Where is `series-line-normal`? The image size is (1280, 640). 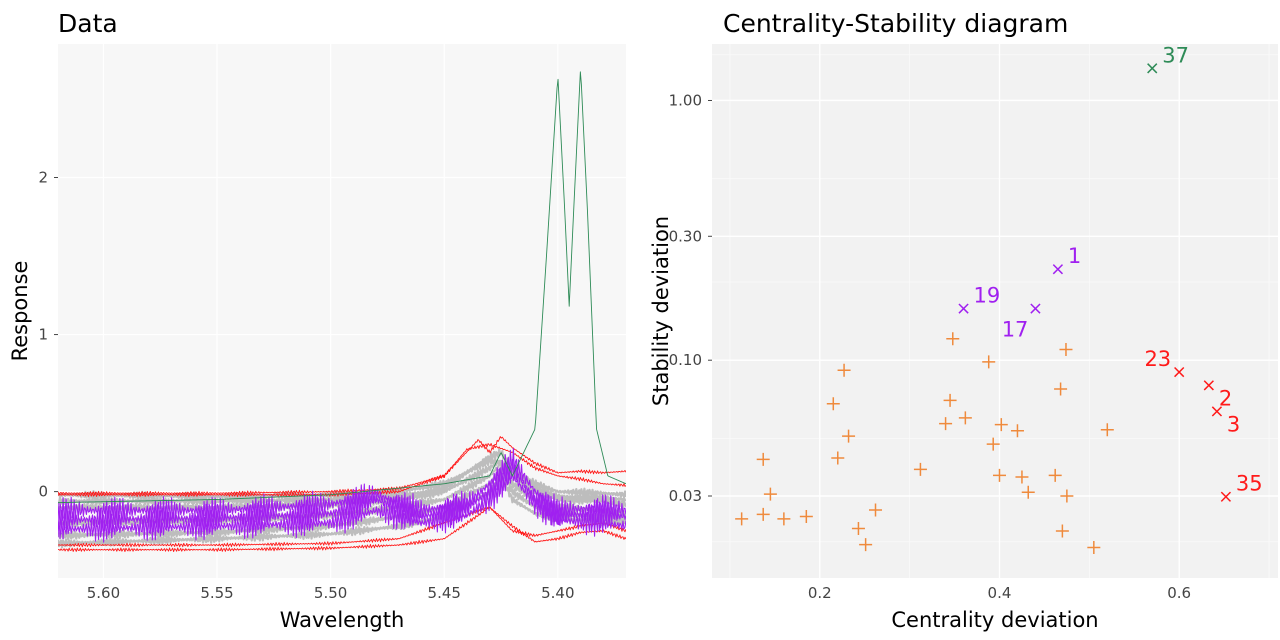
series-line-normal is located at coordinates (342, 477).